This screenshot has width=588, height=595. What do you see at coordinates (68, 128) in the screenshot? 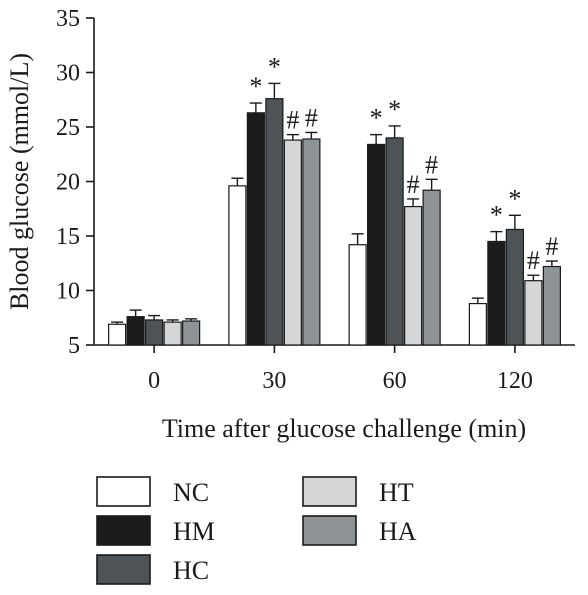
I see `y-tick-label: 25` at bounding box center [68, 128].